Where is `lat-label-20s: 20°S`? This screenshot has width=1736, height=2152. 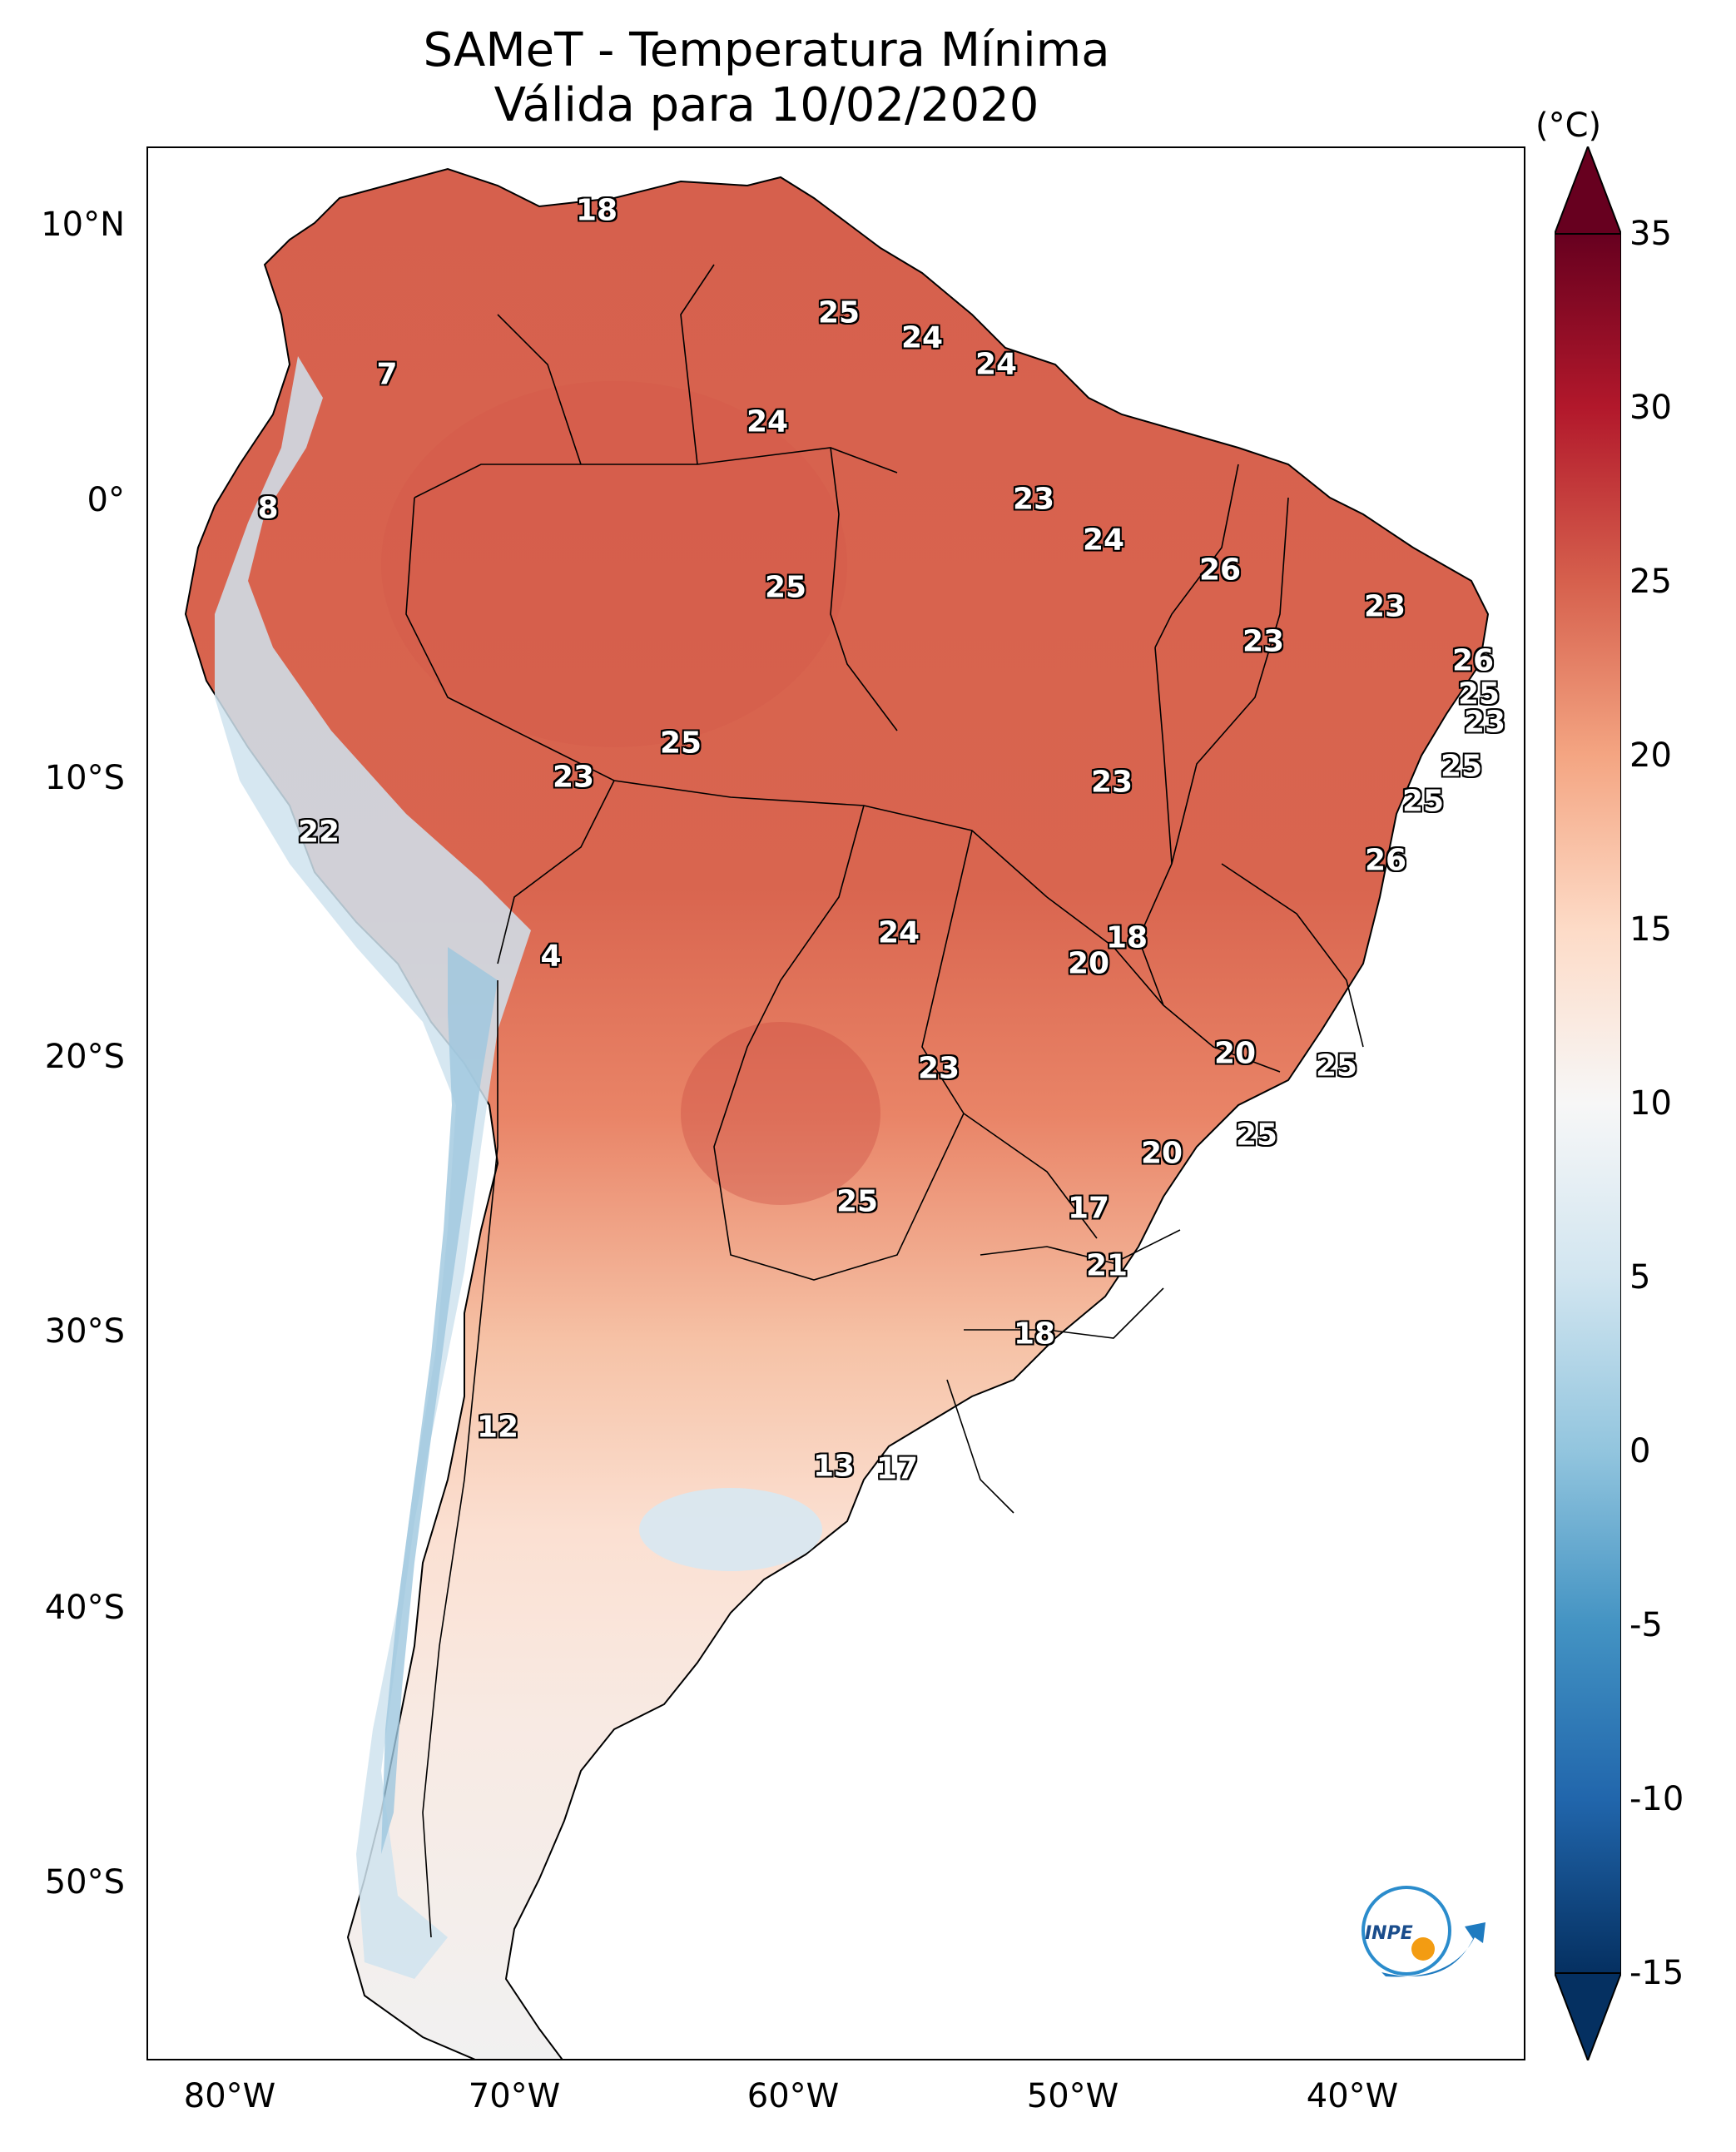 lat-label-20s: 20°S is located at coordinates (85, 1057).